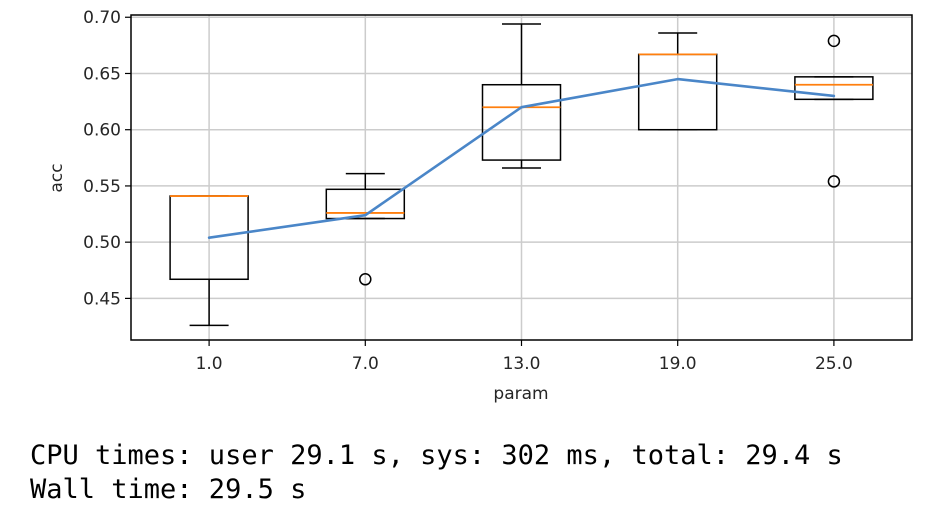 Image resolution: width=944 pixels, height=532 pixels. Describe the element at coordinates (102, 299) in the screenshot. I see `y-tick-label: 0.45` at that location.